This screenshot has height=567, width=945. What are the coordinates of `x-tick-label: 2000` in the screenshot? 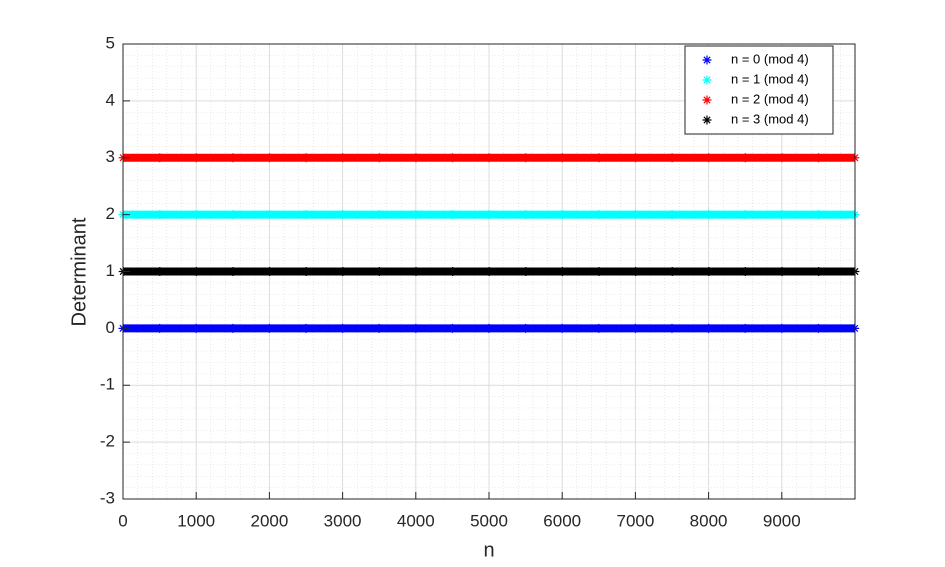 It's located at (269, 520).